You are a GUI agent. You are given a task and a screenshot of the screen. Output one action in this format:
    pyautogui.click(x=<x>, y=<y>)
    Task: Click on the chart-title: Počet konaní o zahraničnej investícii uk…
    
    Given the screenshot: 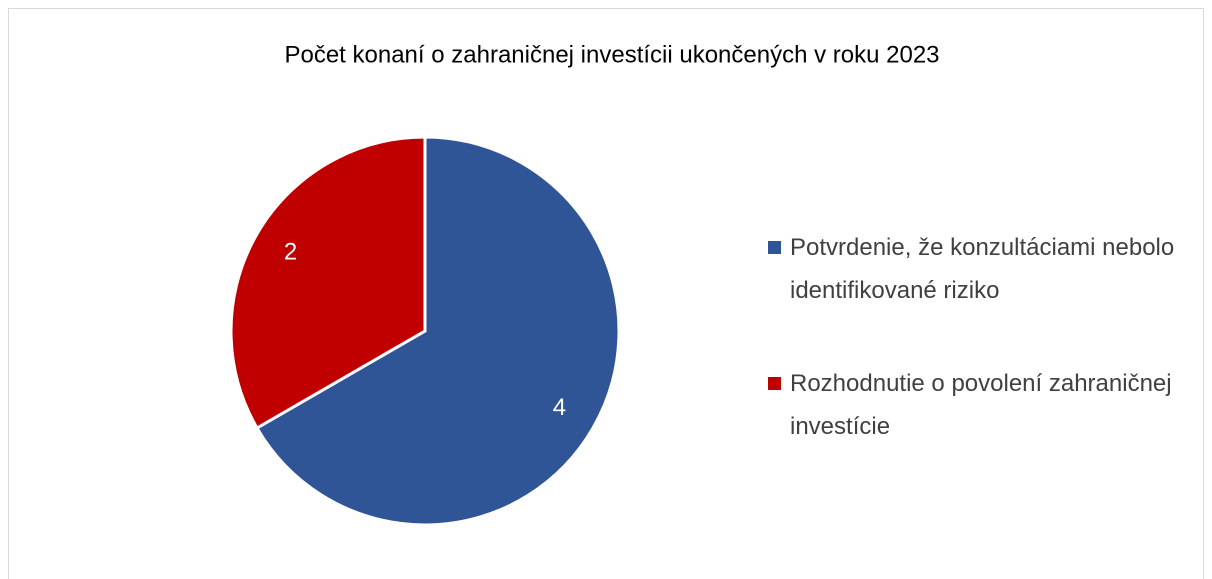 What is the action you would take?
    pyautogui.click(x=611, y=54)
    